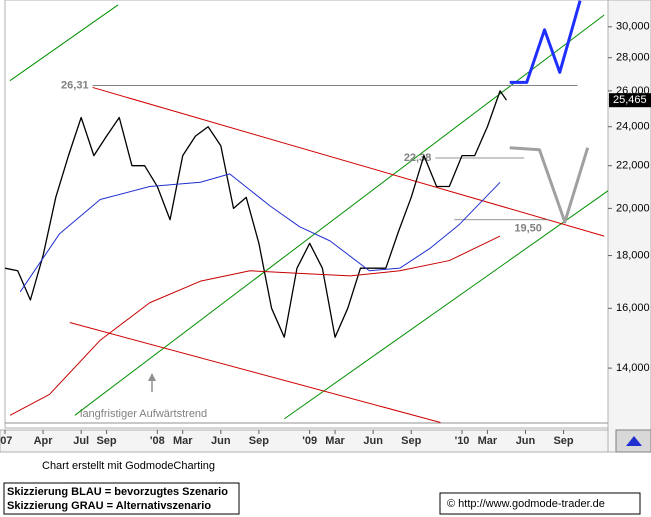 The height and width of the screenshot is (517, 651). What do you see at coordinates (157, 441) in the screenshot?
I see `x-tick-label: '08` at bounding box center [157, 441].